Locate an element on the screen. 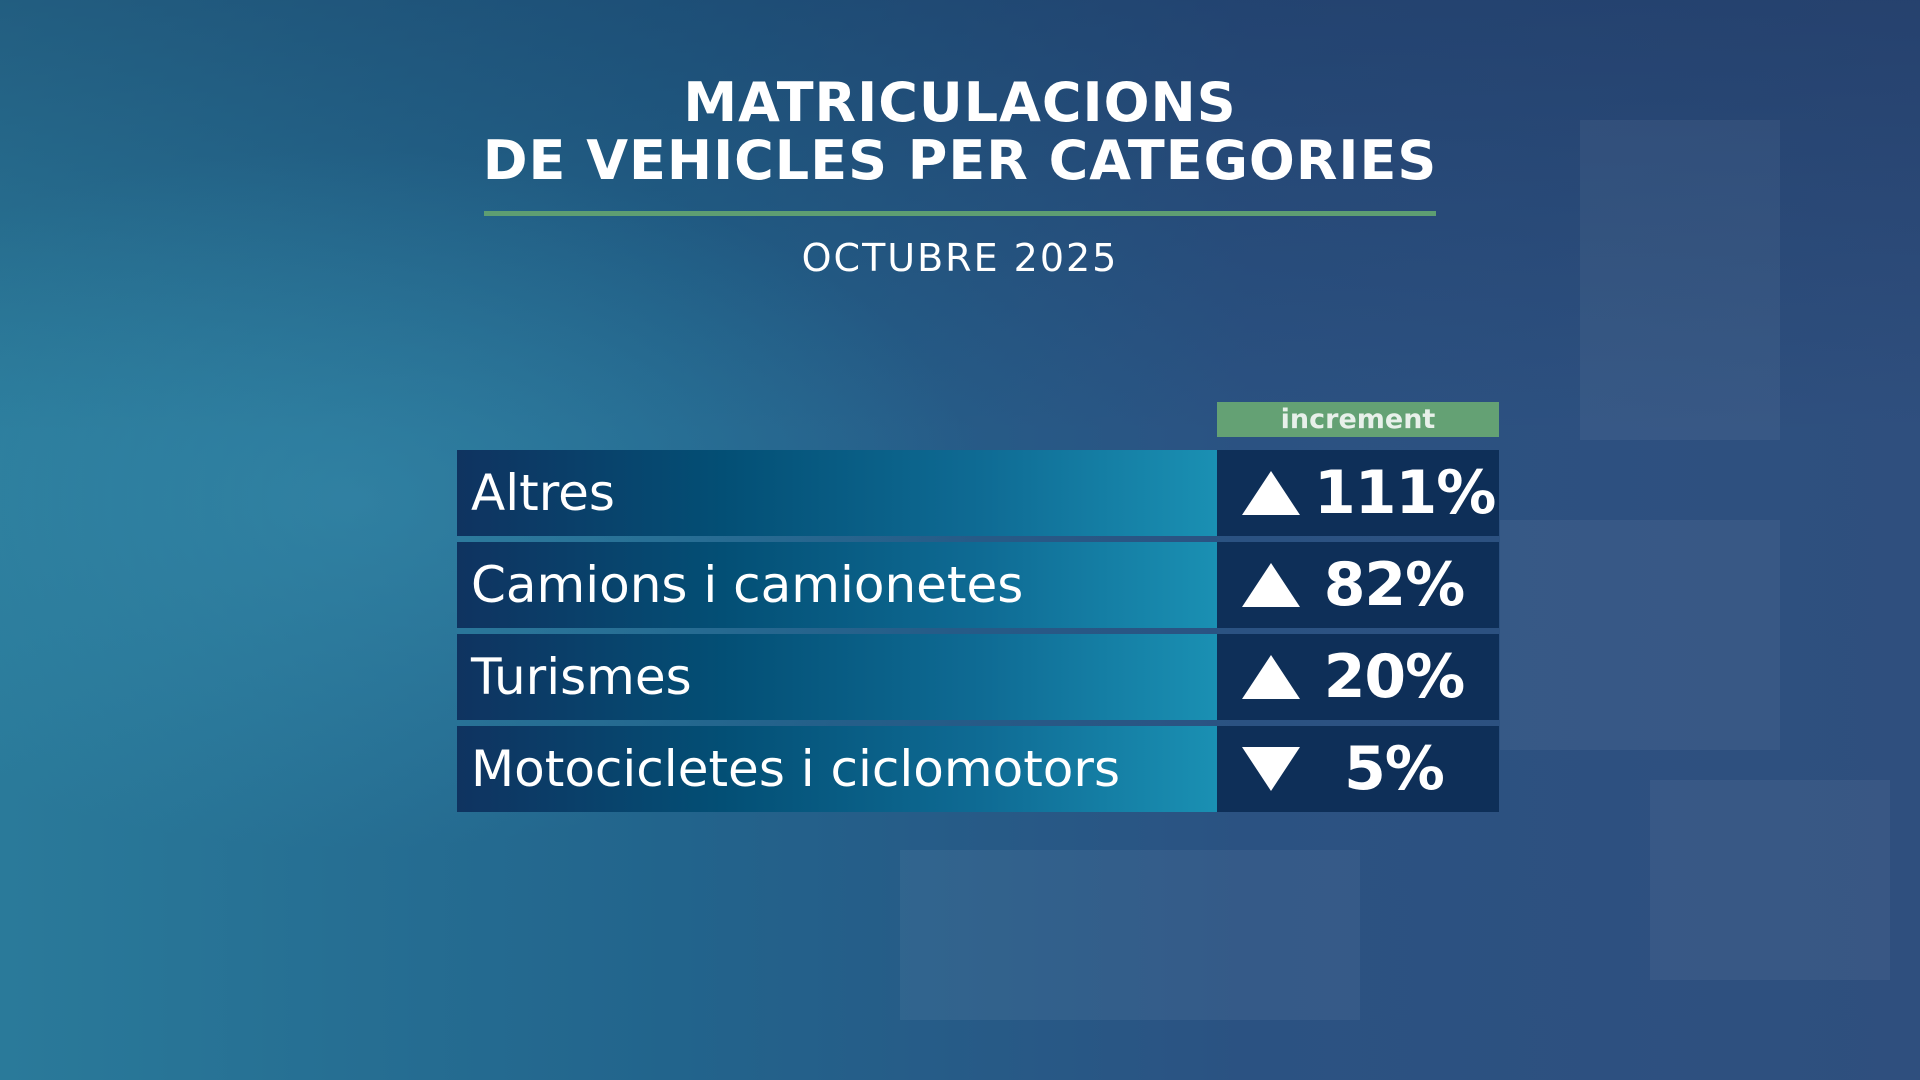 The width and height of the screenshot is (1920, 1080). increment-value: 5% is located at coordinates (1394, 769).